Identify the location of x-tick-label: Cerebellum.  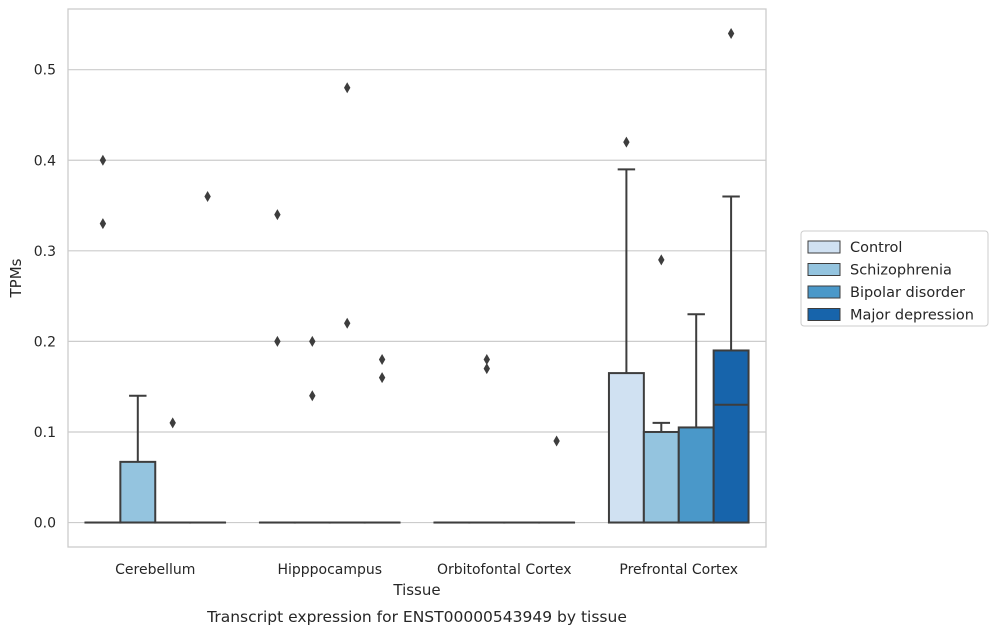
(155, 570).